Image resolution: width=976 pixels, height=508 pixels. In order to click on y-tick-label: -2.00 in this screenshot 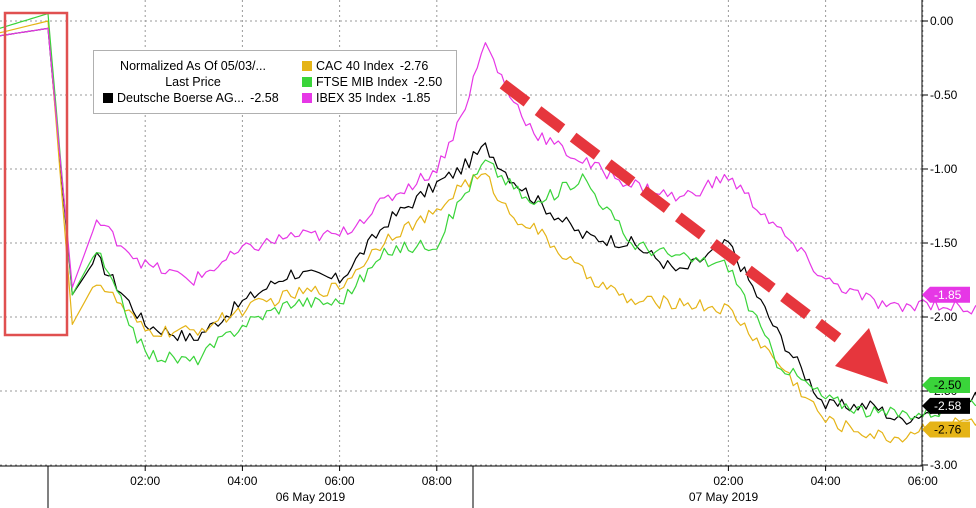, I will do `click(944, 317)`.